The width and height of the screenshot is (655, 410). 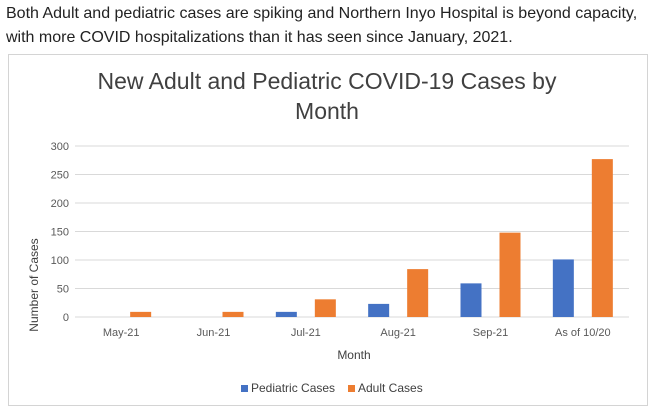 I want to click on x-tick-label: May-21, so click(x=121, y=333).